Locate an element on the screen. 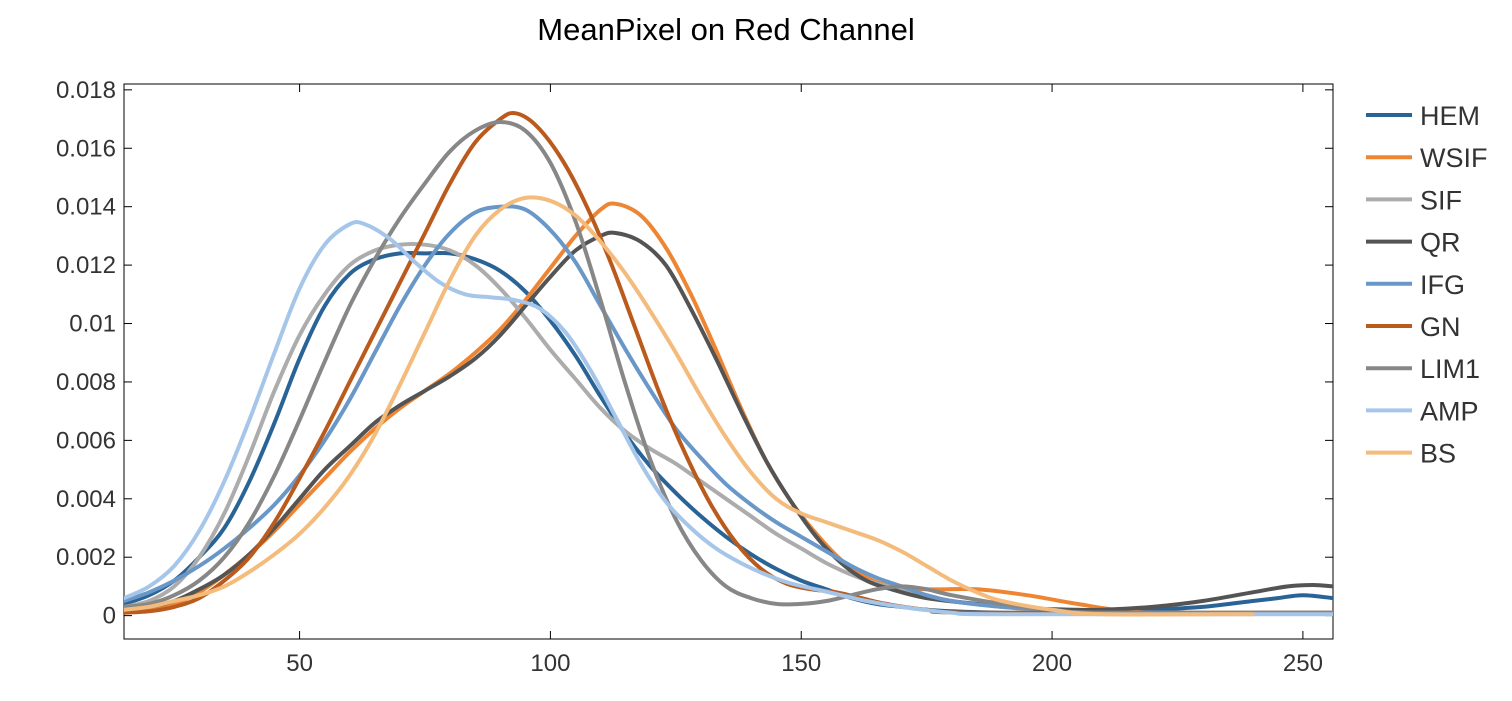 This screenshot has width=1512, height=701. y-tick-label: 0.014 is located at coordinates (86, 207).